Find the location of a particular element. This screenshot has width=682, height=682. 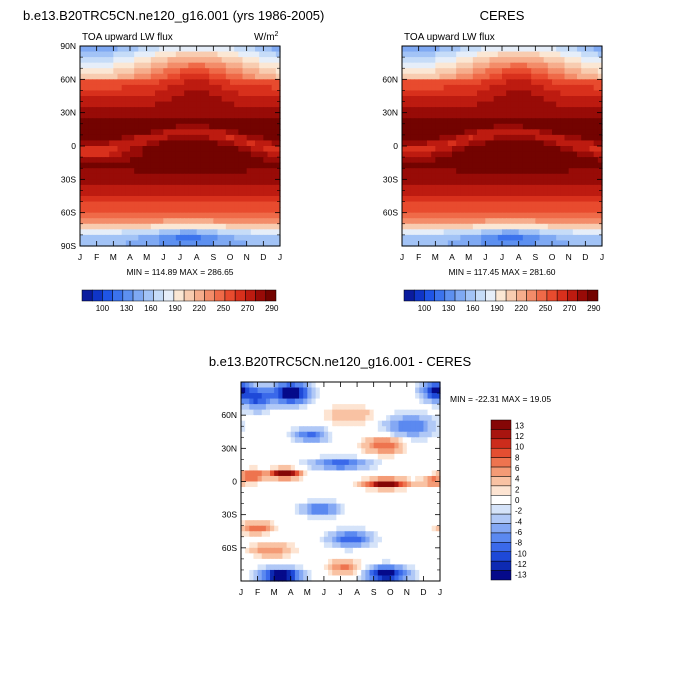

panel-ceres-colorbar-swatch is located at coordinates (542, 295).